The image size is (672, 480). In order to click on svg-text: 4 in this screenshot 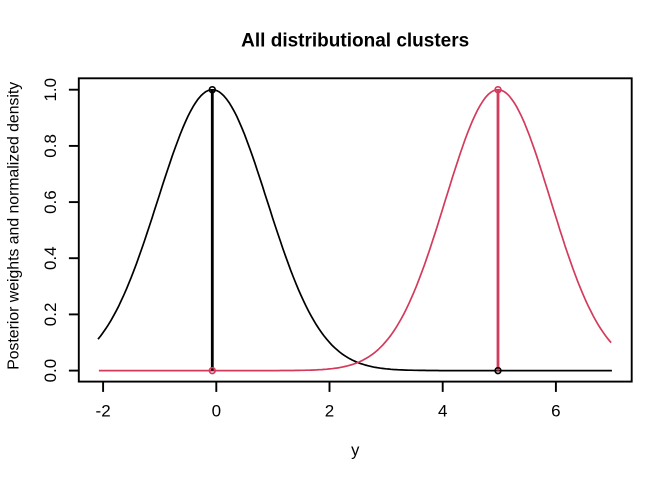, I will do `click(442, 411)`.